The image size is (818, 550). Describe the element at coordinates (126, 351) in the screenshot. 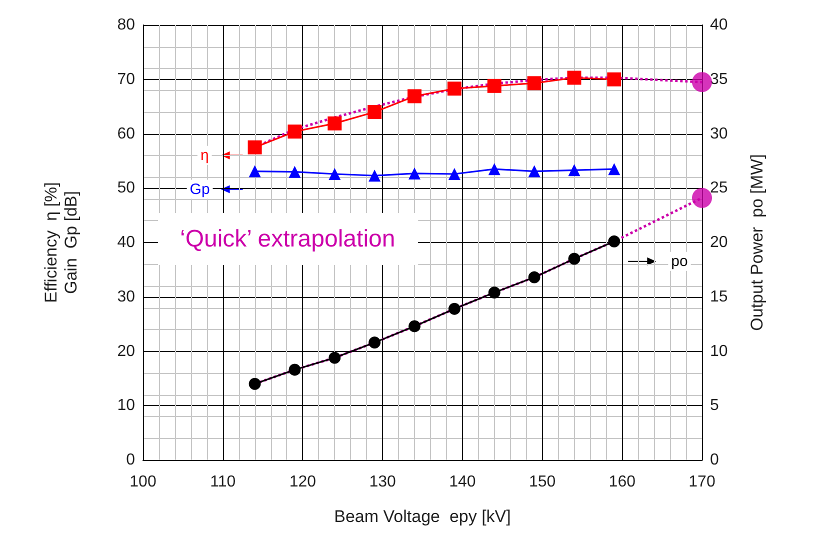

I see `y-tick-label: 20` at that location.